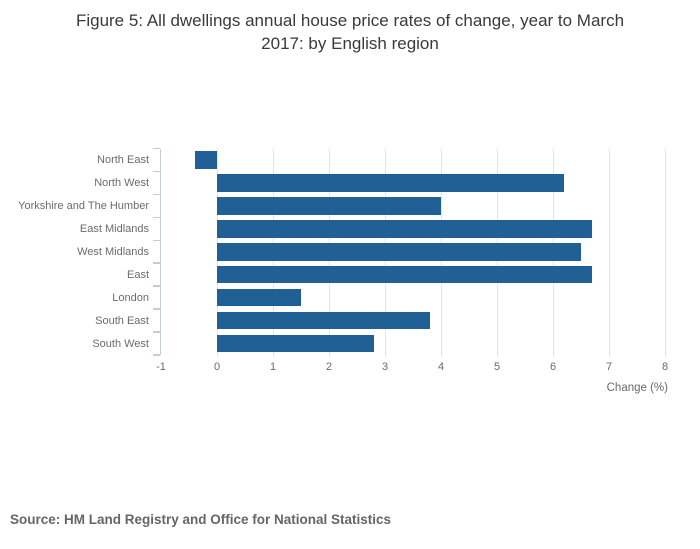  Describe the element at coordinates (160, 251) in the screenshot. I see `y-axis-line` at that location.